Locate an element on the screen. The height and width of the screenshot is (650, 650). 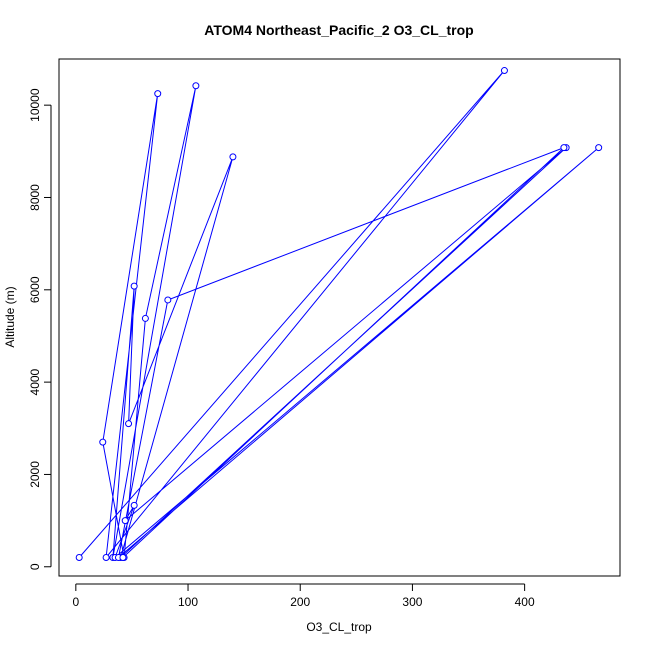
x-axis-label: O3_CL_trop is located at coordinates (339, 627).